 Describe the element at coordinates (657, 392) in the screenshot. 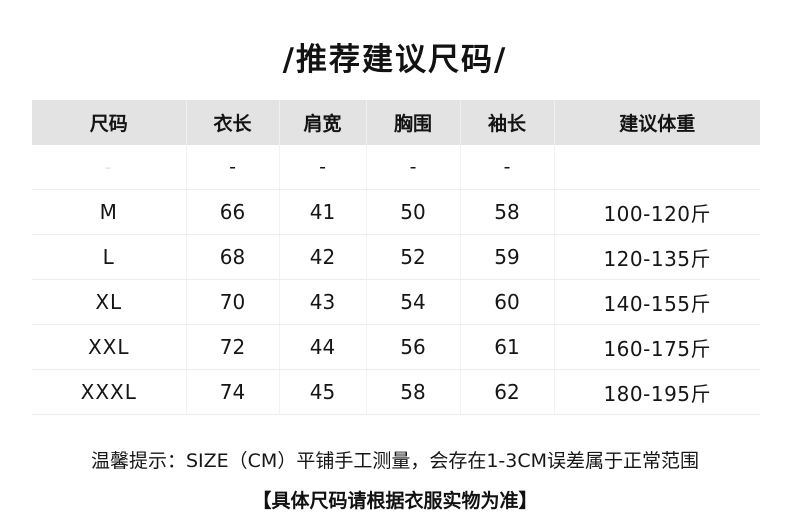

I see `cell-weight: 180-195斤` at that location.